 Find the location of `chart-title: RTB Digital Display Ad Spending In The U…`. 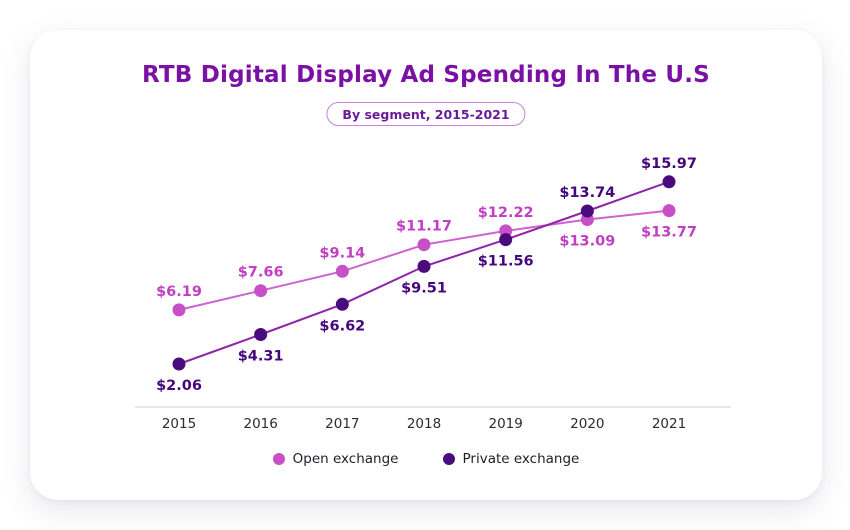

chart-title: RTB Digital Display Ad Spending In The U… is located at coordinates (426, 75).